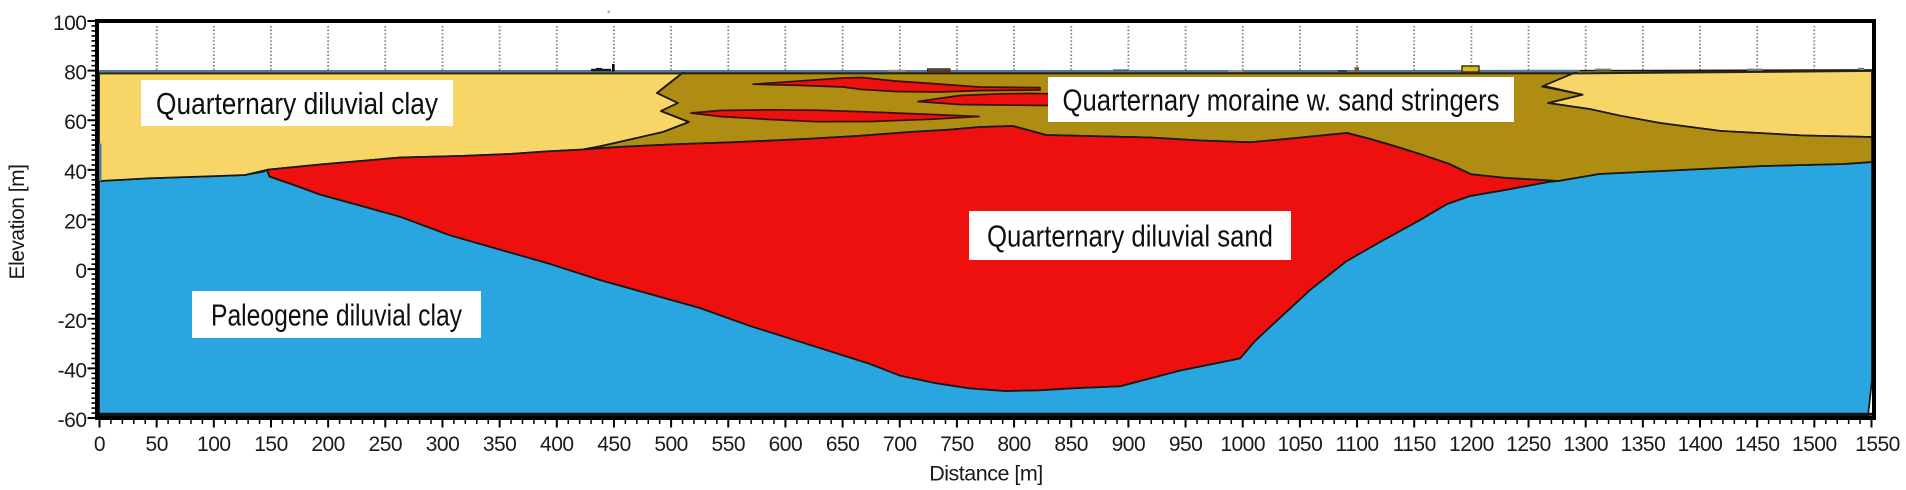  I want to click on svg-text: 250, so click(386, 444).